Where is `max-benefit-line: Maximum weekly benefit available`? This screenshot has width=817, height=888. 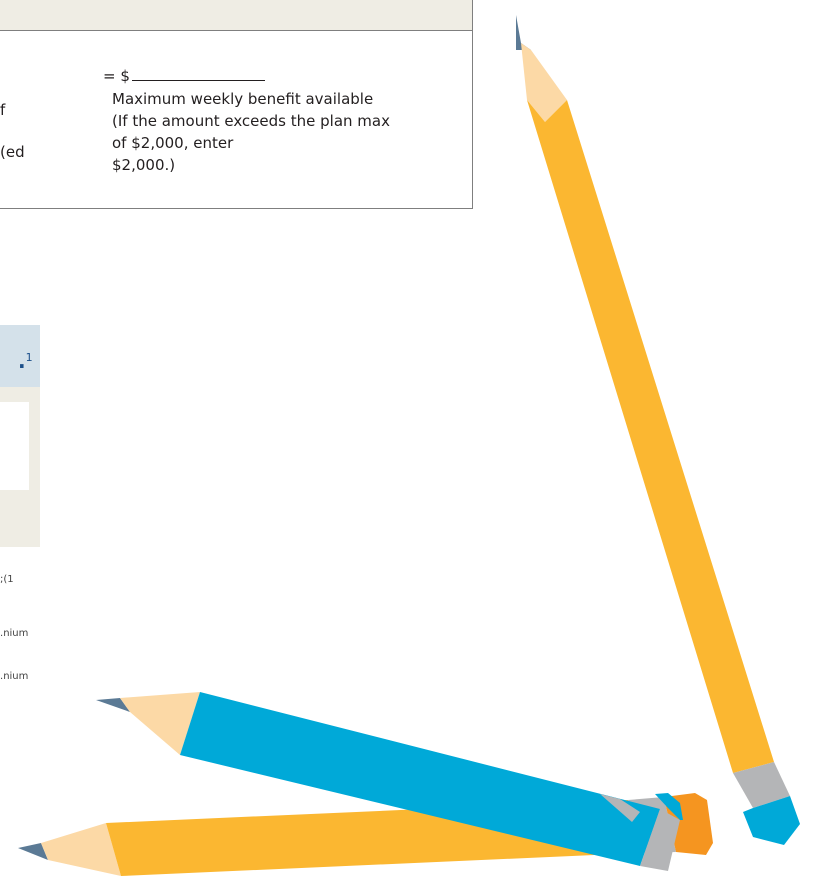
max-benefit-line: Maximum weekly benefit available is located at coordinates (243, 99).